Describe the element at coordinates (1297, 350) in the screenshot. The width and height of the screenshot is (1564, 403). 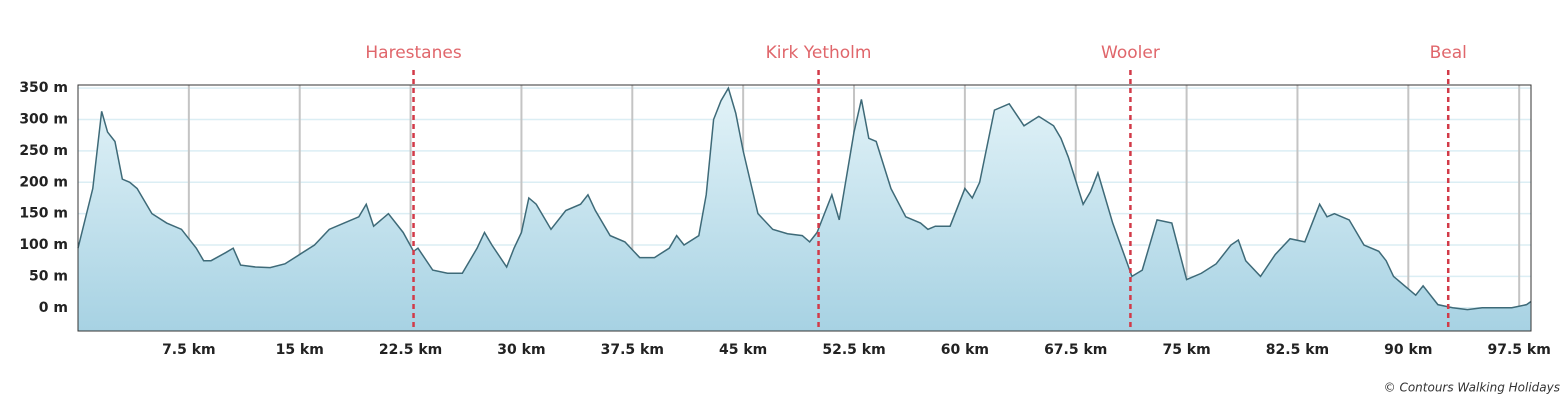
I see `x-tick-label: 82.5 km` at that location.